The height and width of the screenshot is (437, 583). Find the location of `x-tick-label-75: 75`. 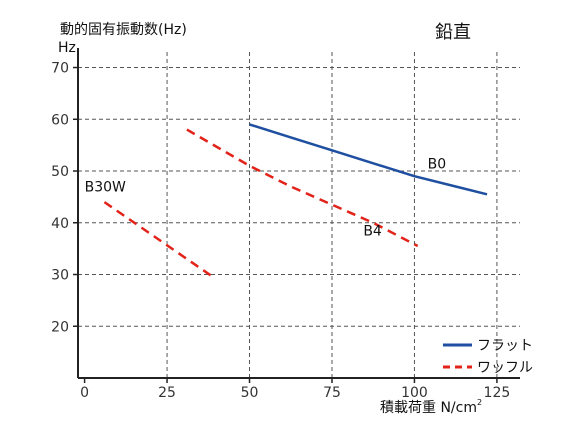

x-tick-label-75: 75 is located at coordinates (332, 393).